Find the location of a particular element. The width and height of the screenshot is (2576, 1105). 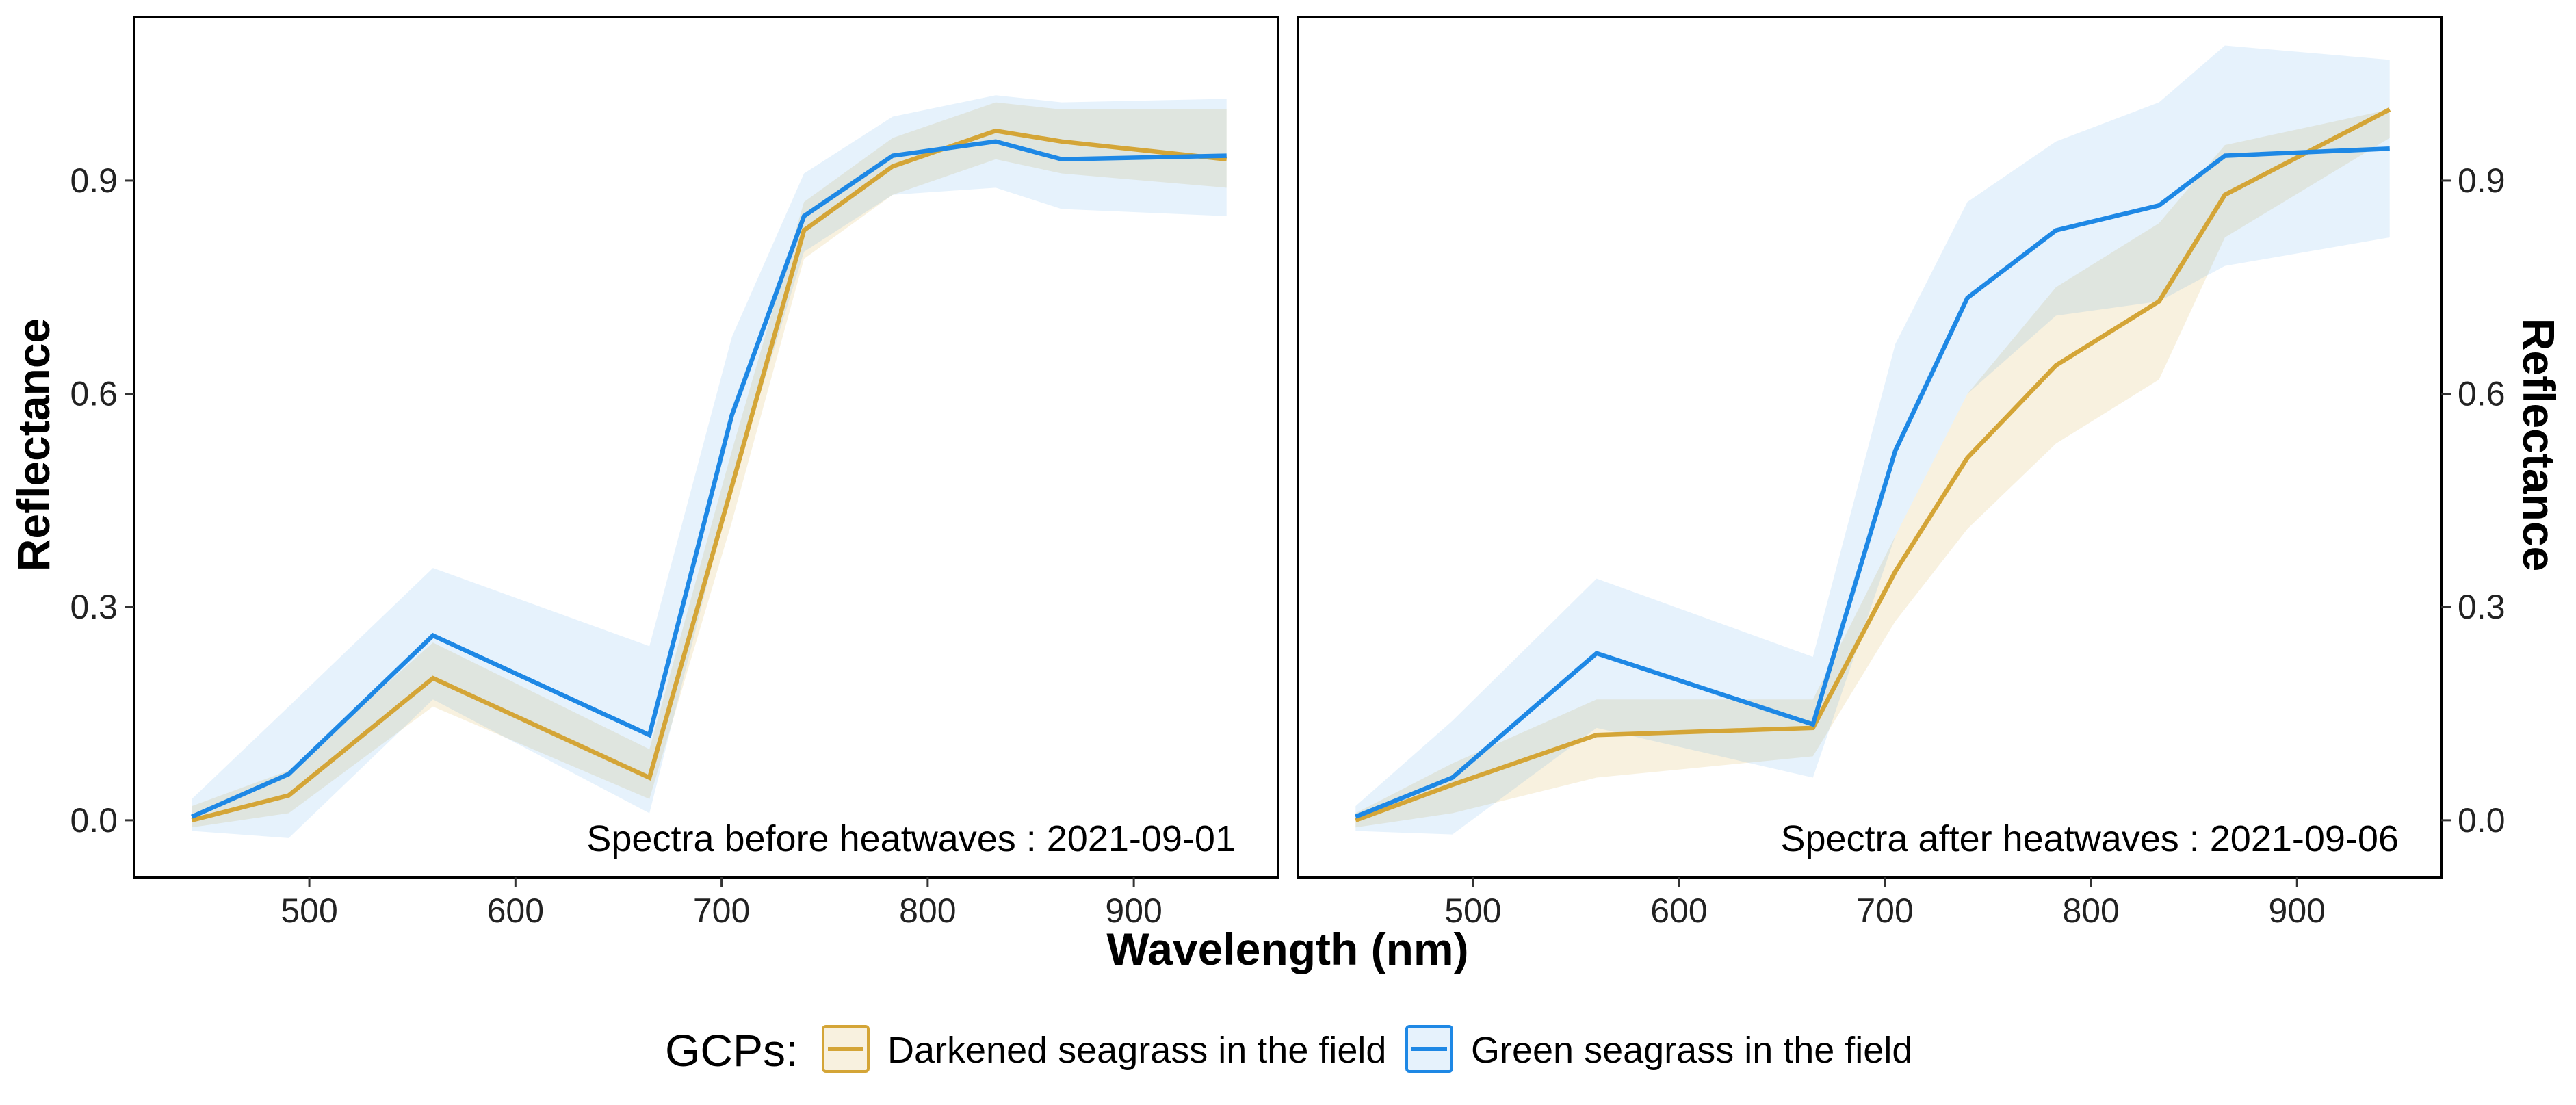

legend-item-green: Green seagrass in the field is located at coordinates (1658, 1049).